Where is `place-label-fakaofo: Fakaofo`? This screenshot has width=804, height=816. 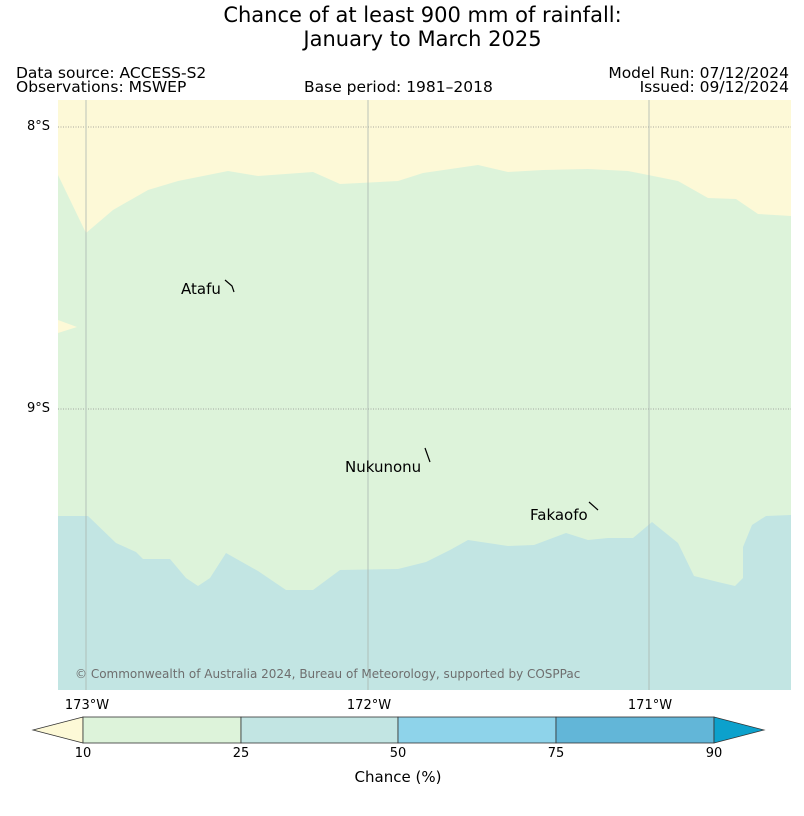
place-label-fakaofo: Fakaofo is located at coordinates (559, 515).